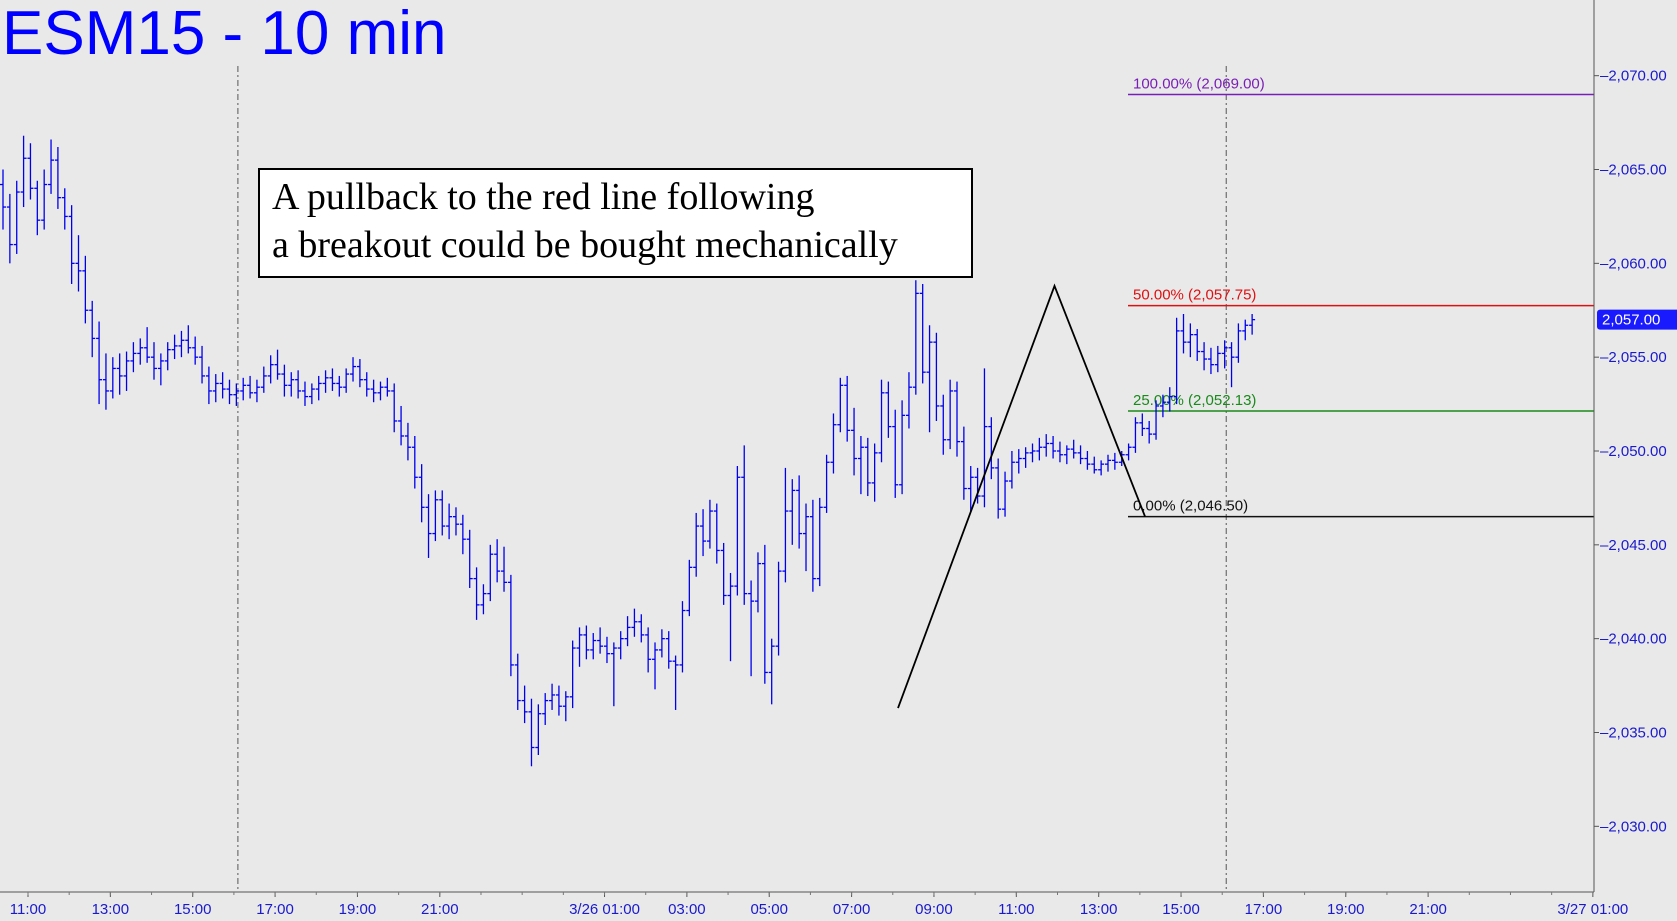 The image size is (1677, 921). I want to click on fib-level-label: 25.00% (2,052.13), so click(1194, 400).